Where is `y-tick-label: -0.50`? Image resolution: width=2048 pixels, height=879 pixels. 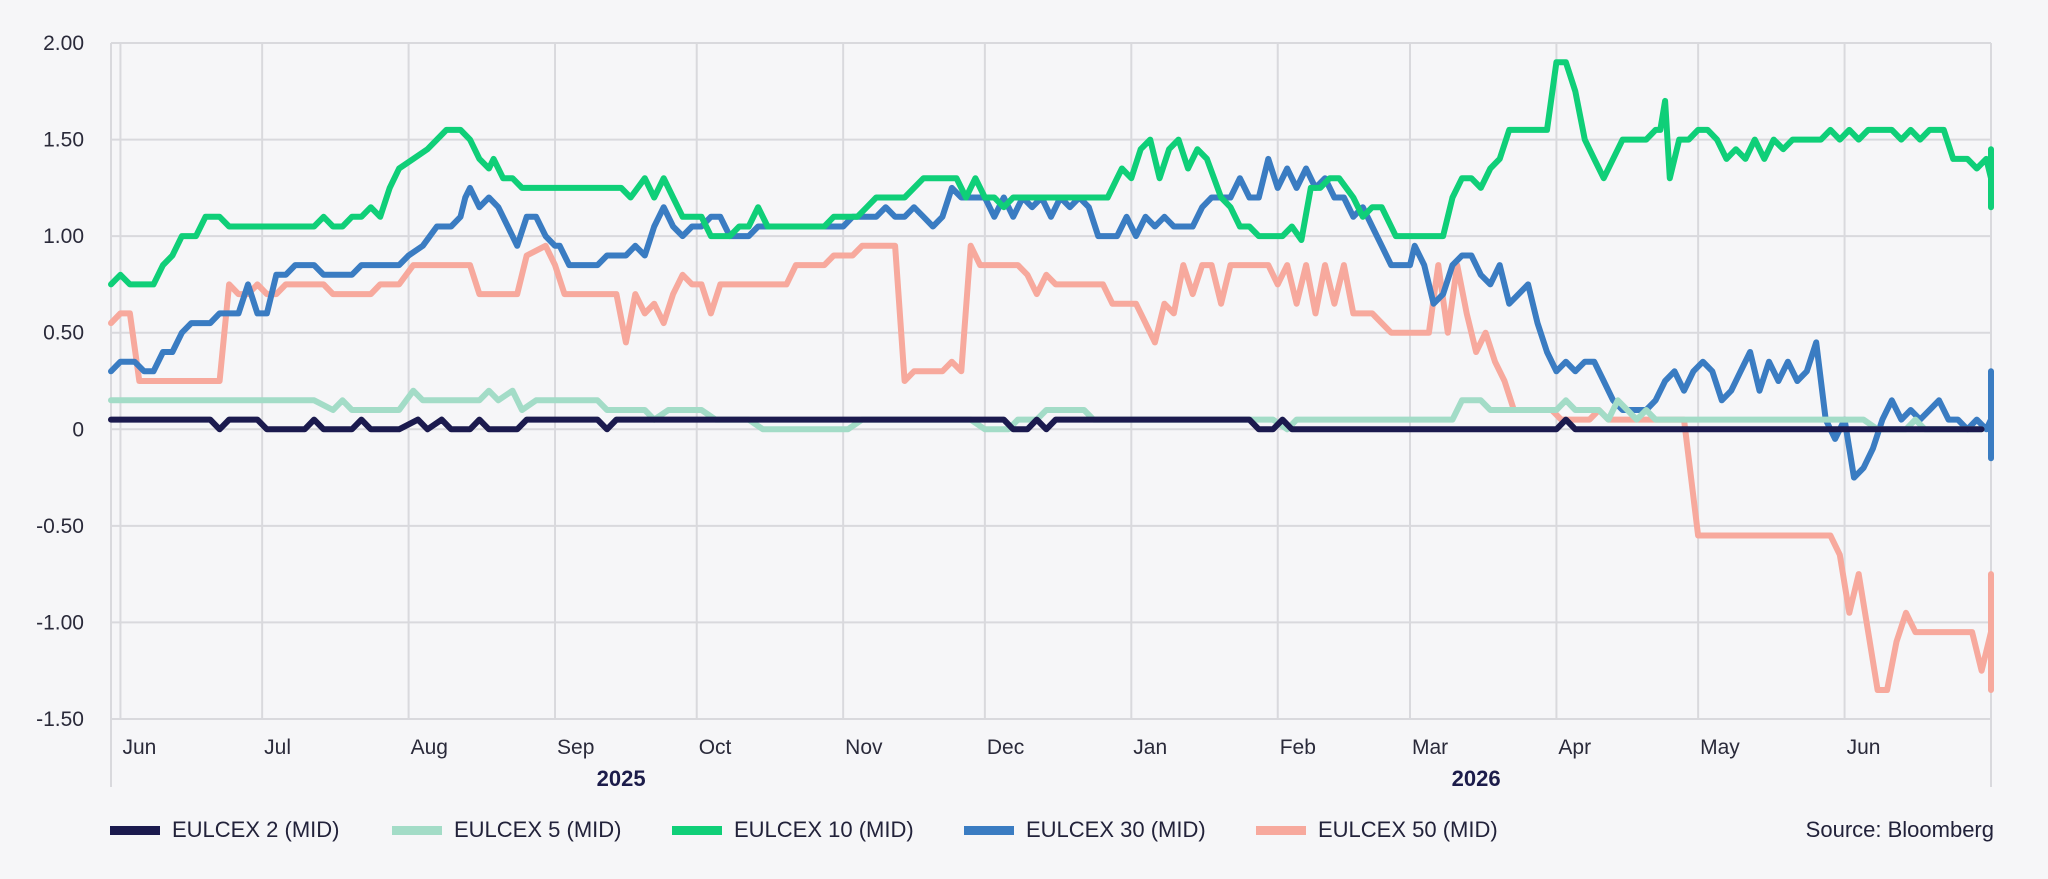 y-tick-label: -0.50 is located at coordinates (60, 526).